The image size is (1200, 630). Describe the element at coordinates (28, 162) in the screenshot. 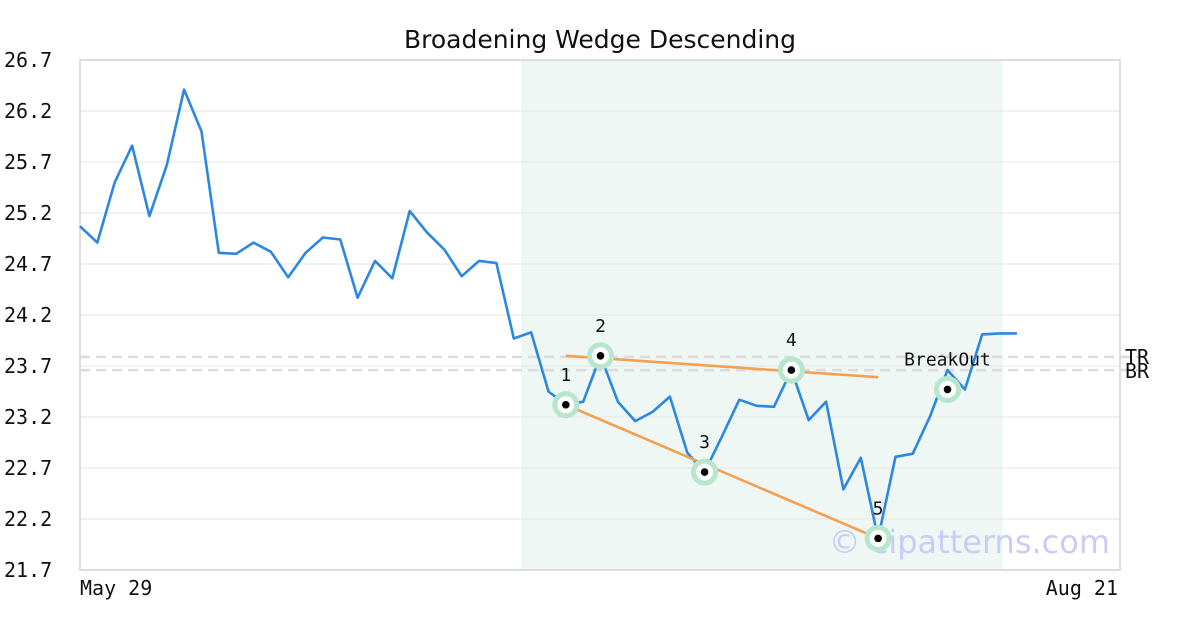

I see `y-tick-label: 25.7` at that location.